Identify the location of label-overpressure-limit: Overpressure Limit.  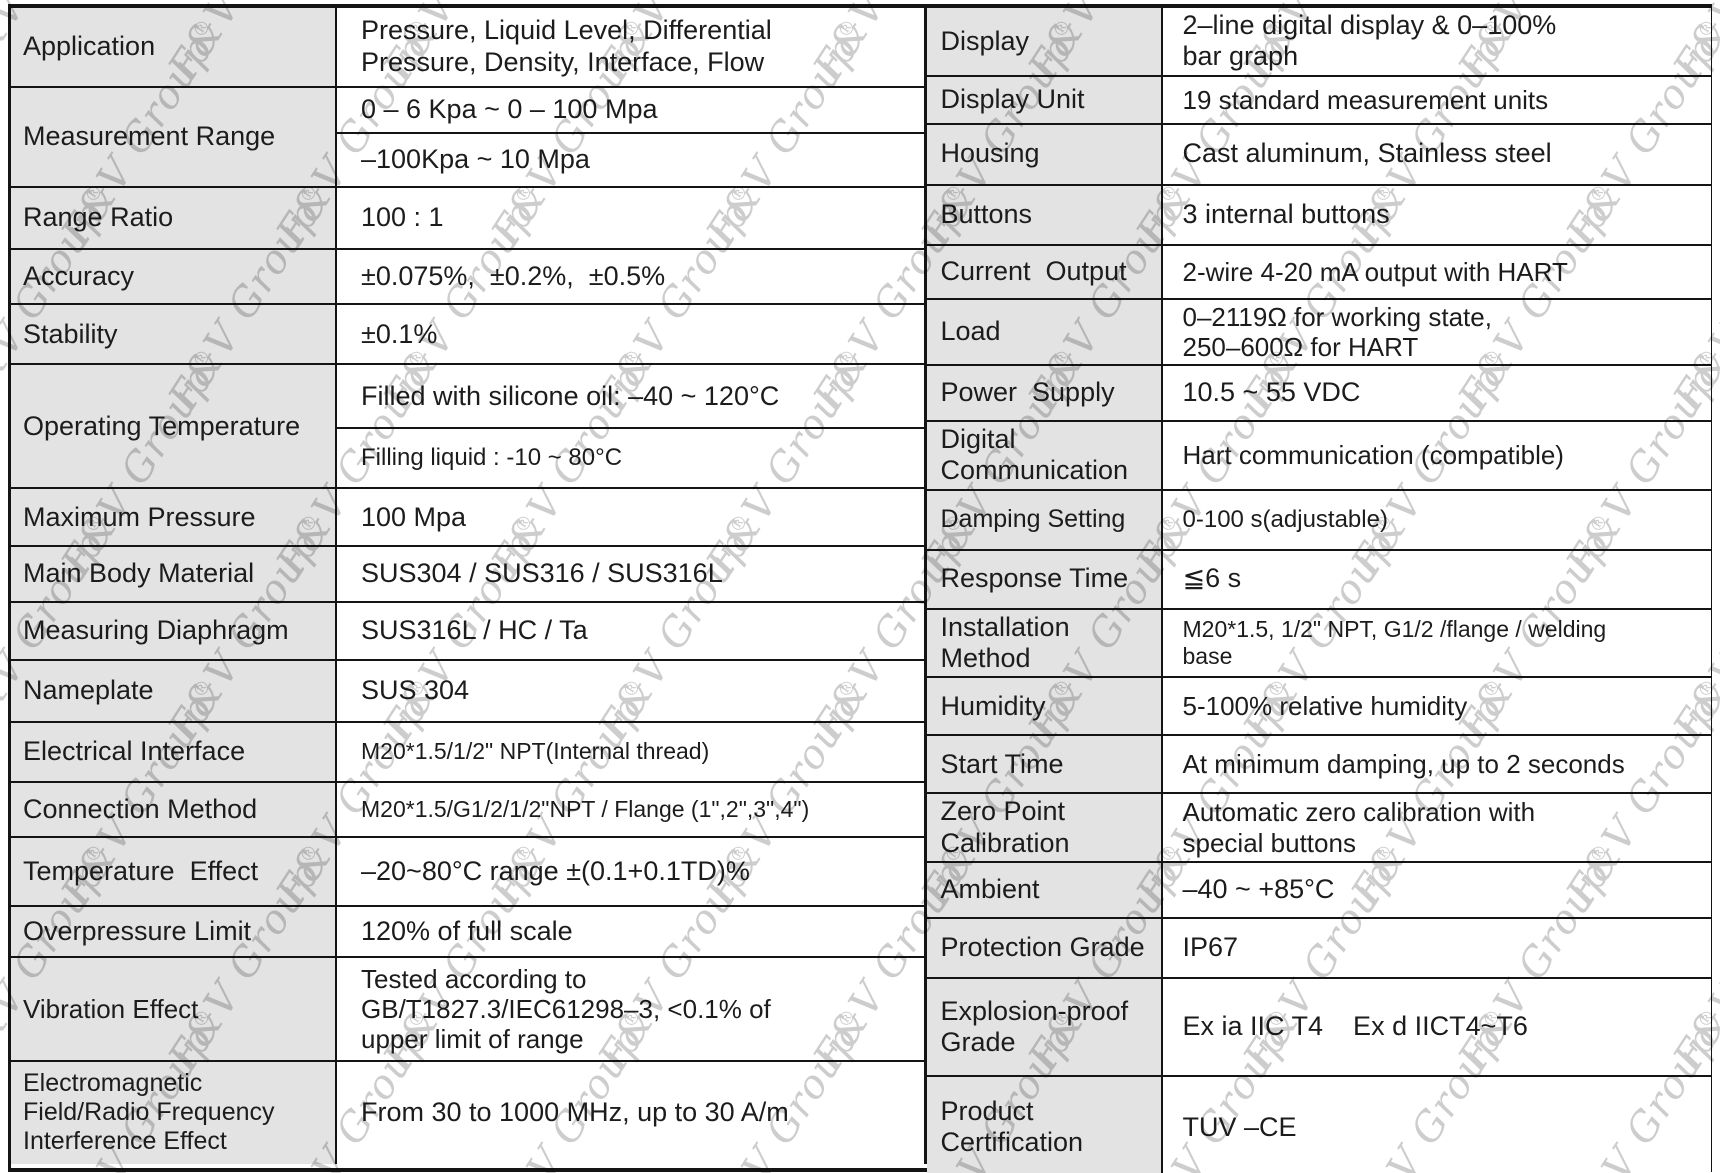
(174, 931).